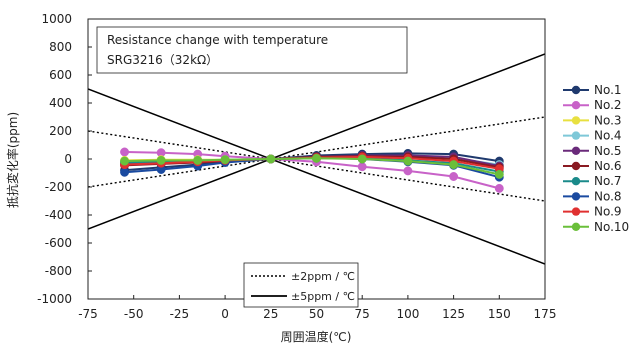 Image resolution: width=642 pixels, height=347 pixels. I want to click on legend-entry-No.4: No.4, so click(592, 136).